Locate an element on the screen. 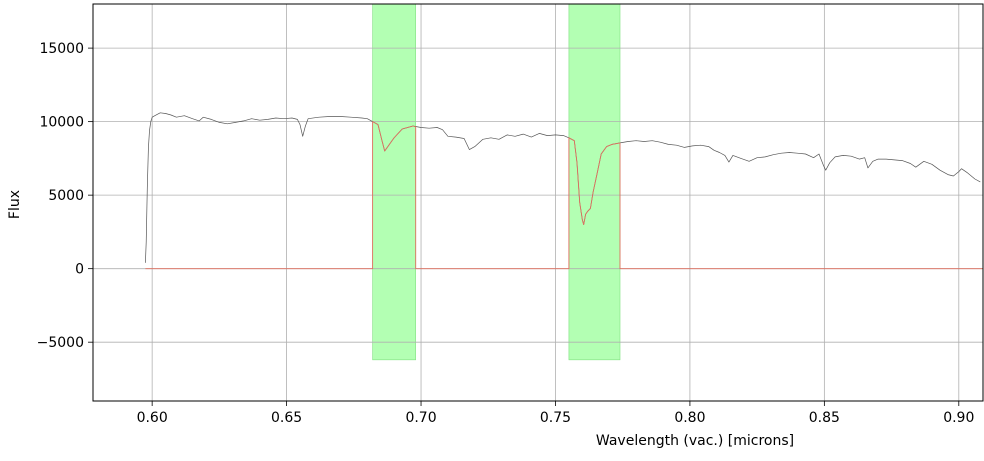 This screenshot has height=461, width=984. x-axis-label: Wavelength (vac.) [microns] is located at coordinates (695, 441).